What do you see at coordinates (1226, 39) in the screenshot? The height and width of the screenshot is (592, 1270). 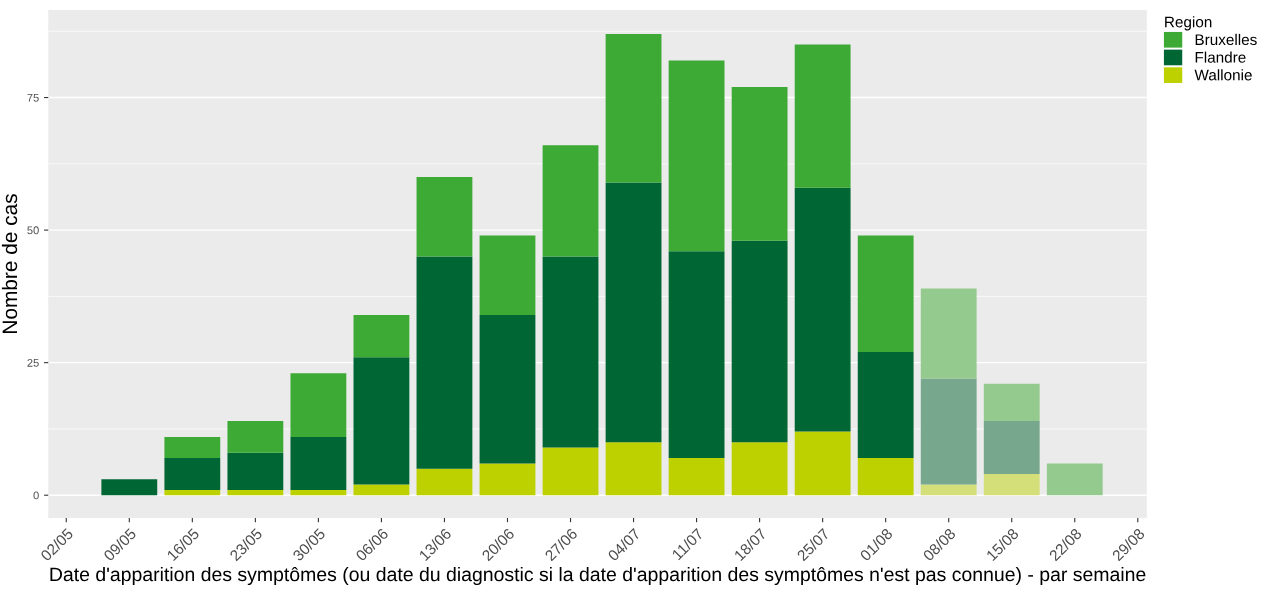 I see `legend-label: Bruxelles` at bounding box center [1226, 39].